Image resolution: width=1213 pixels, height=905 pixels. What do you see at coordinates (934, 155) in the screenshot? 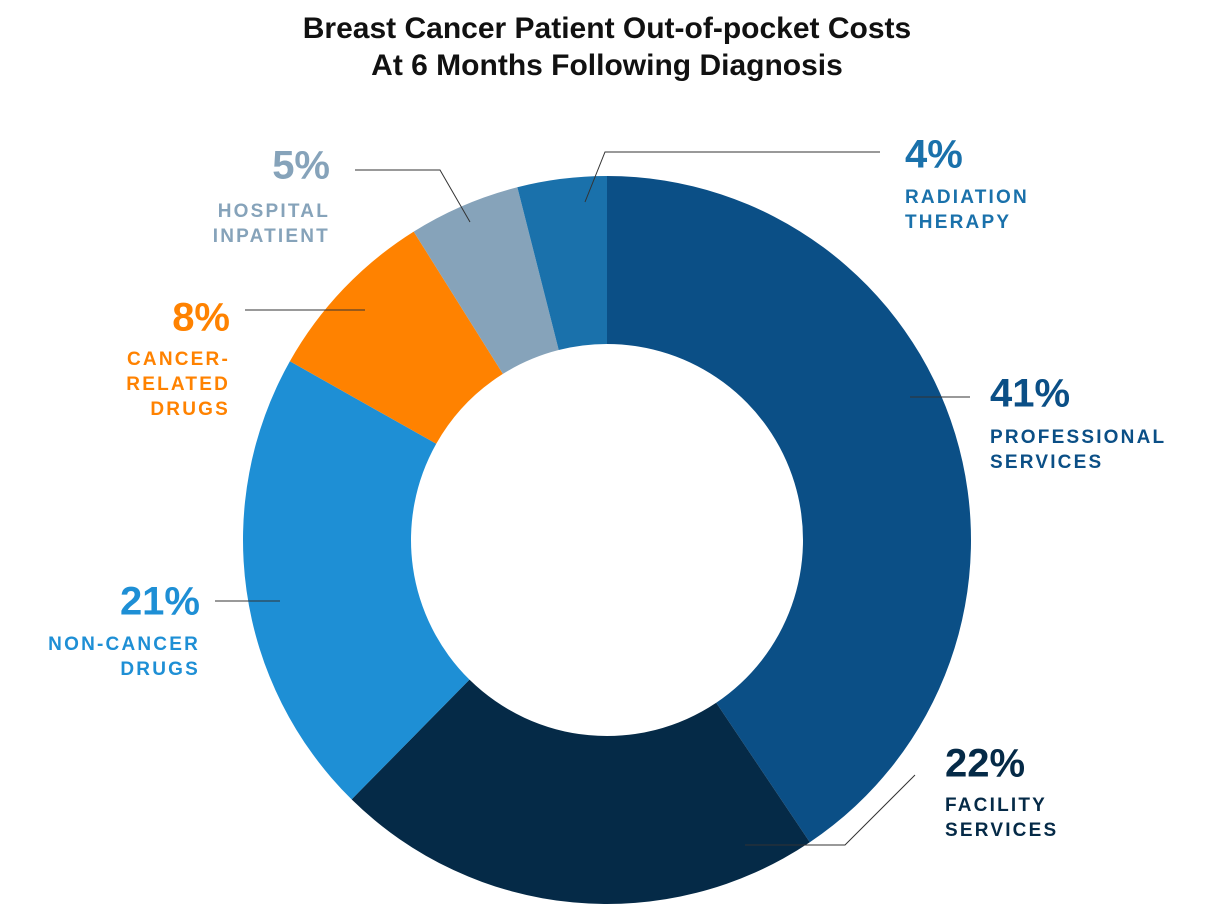
I see `value-label: 4%` at bounding box center [934, 155].